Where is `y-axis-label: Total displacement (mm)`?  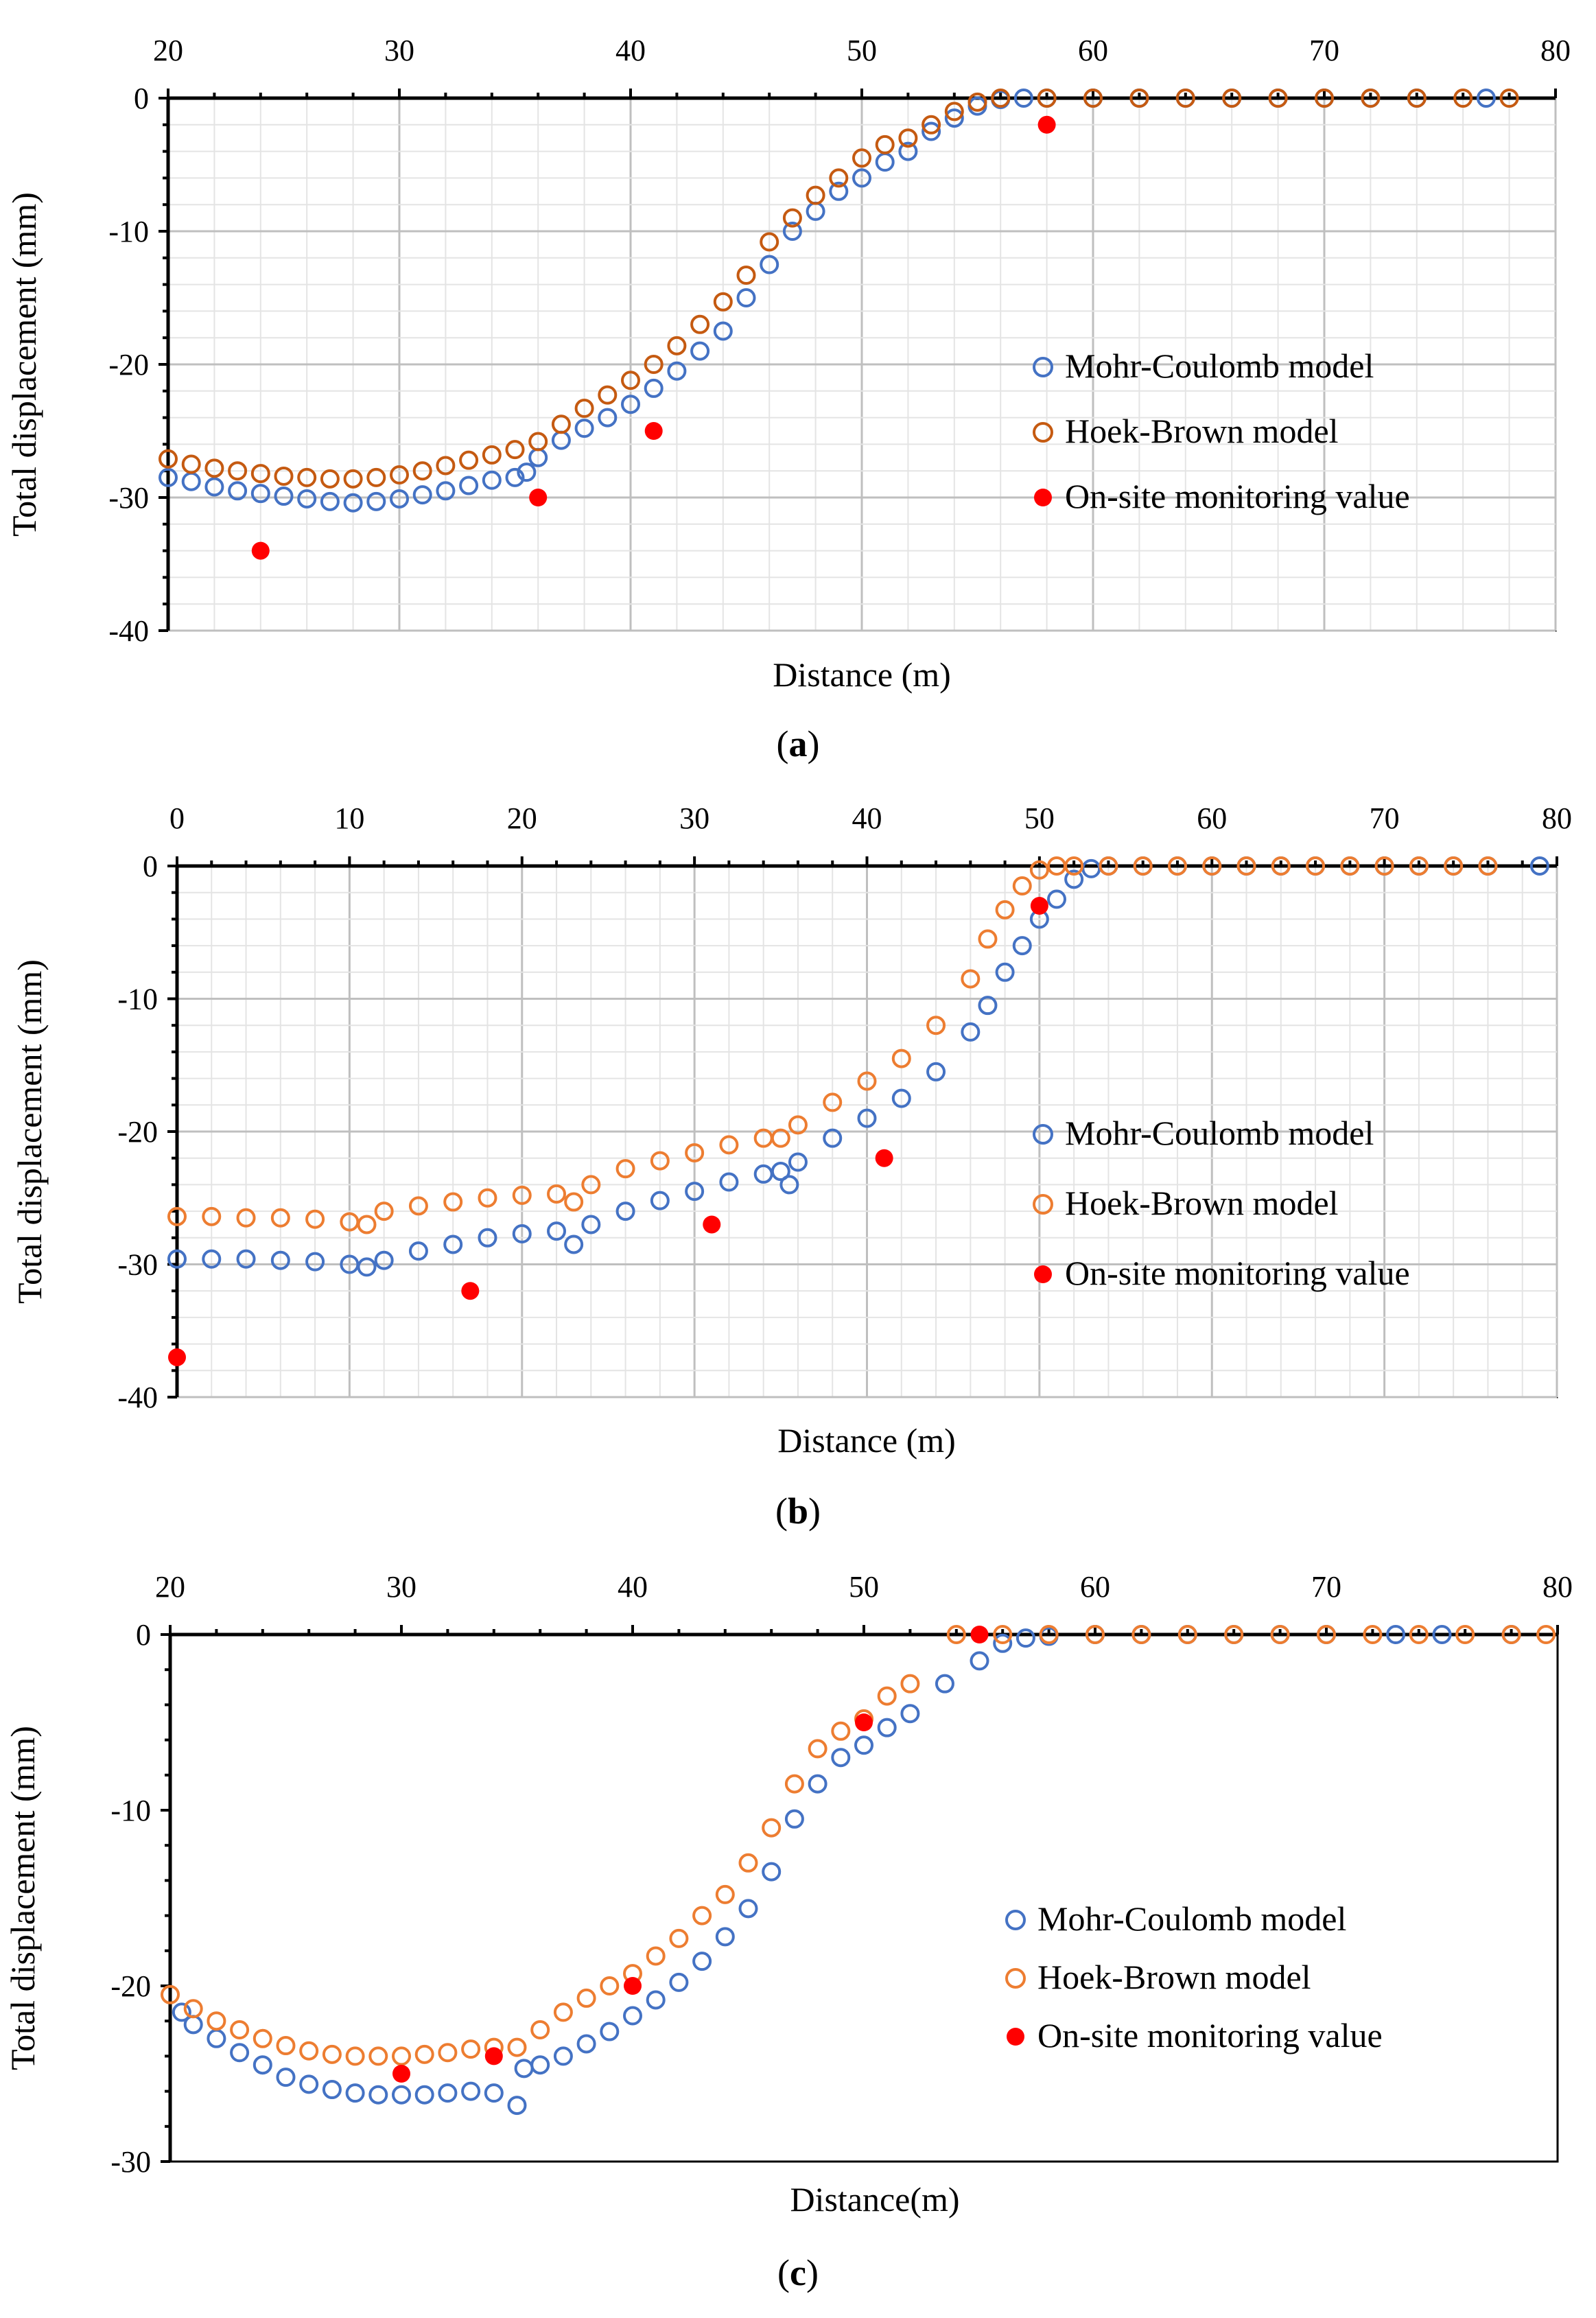
y-axis-label: Total displacement (mm) is located at coordinates (29, 1131).